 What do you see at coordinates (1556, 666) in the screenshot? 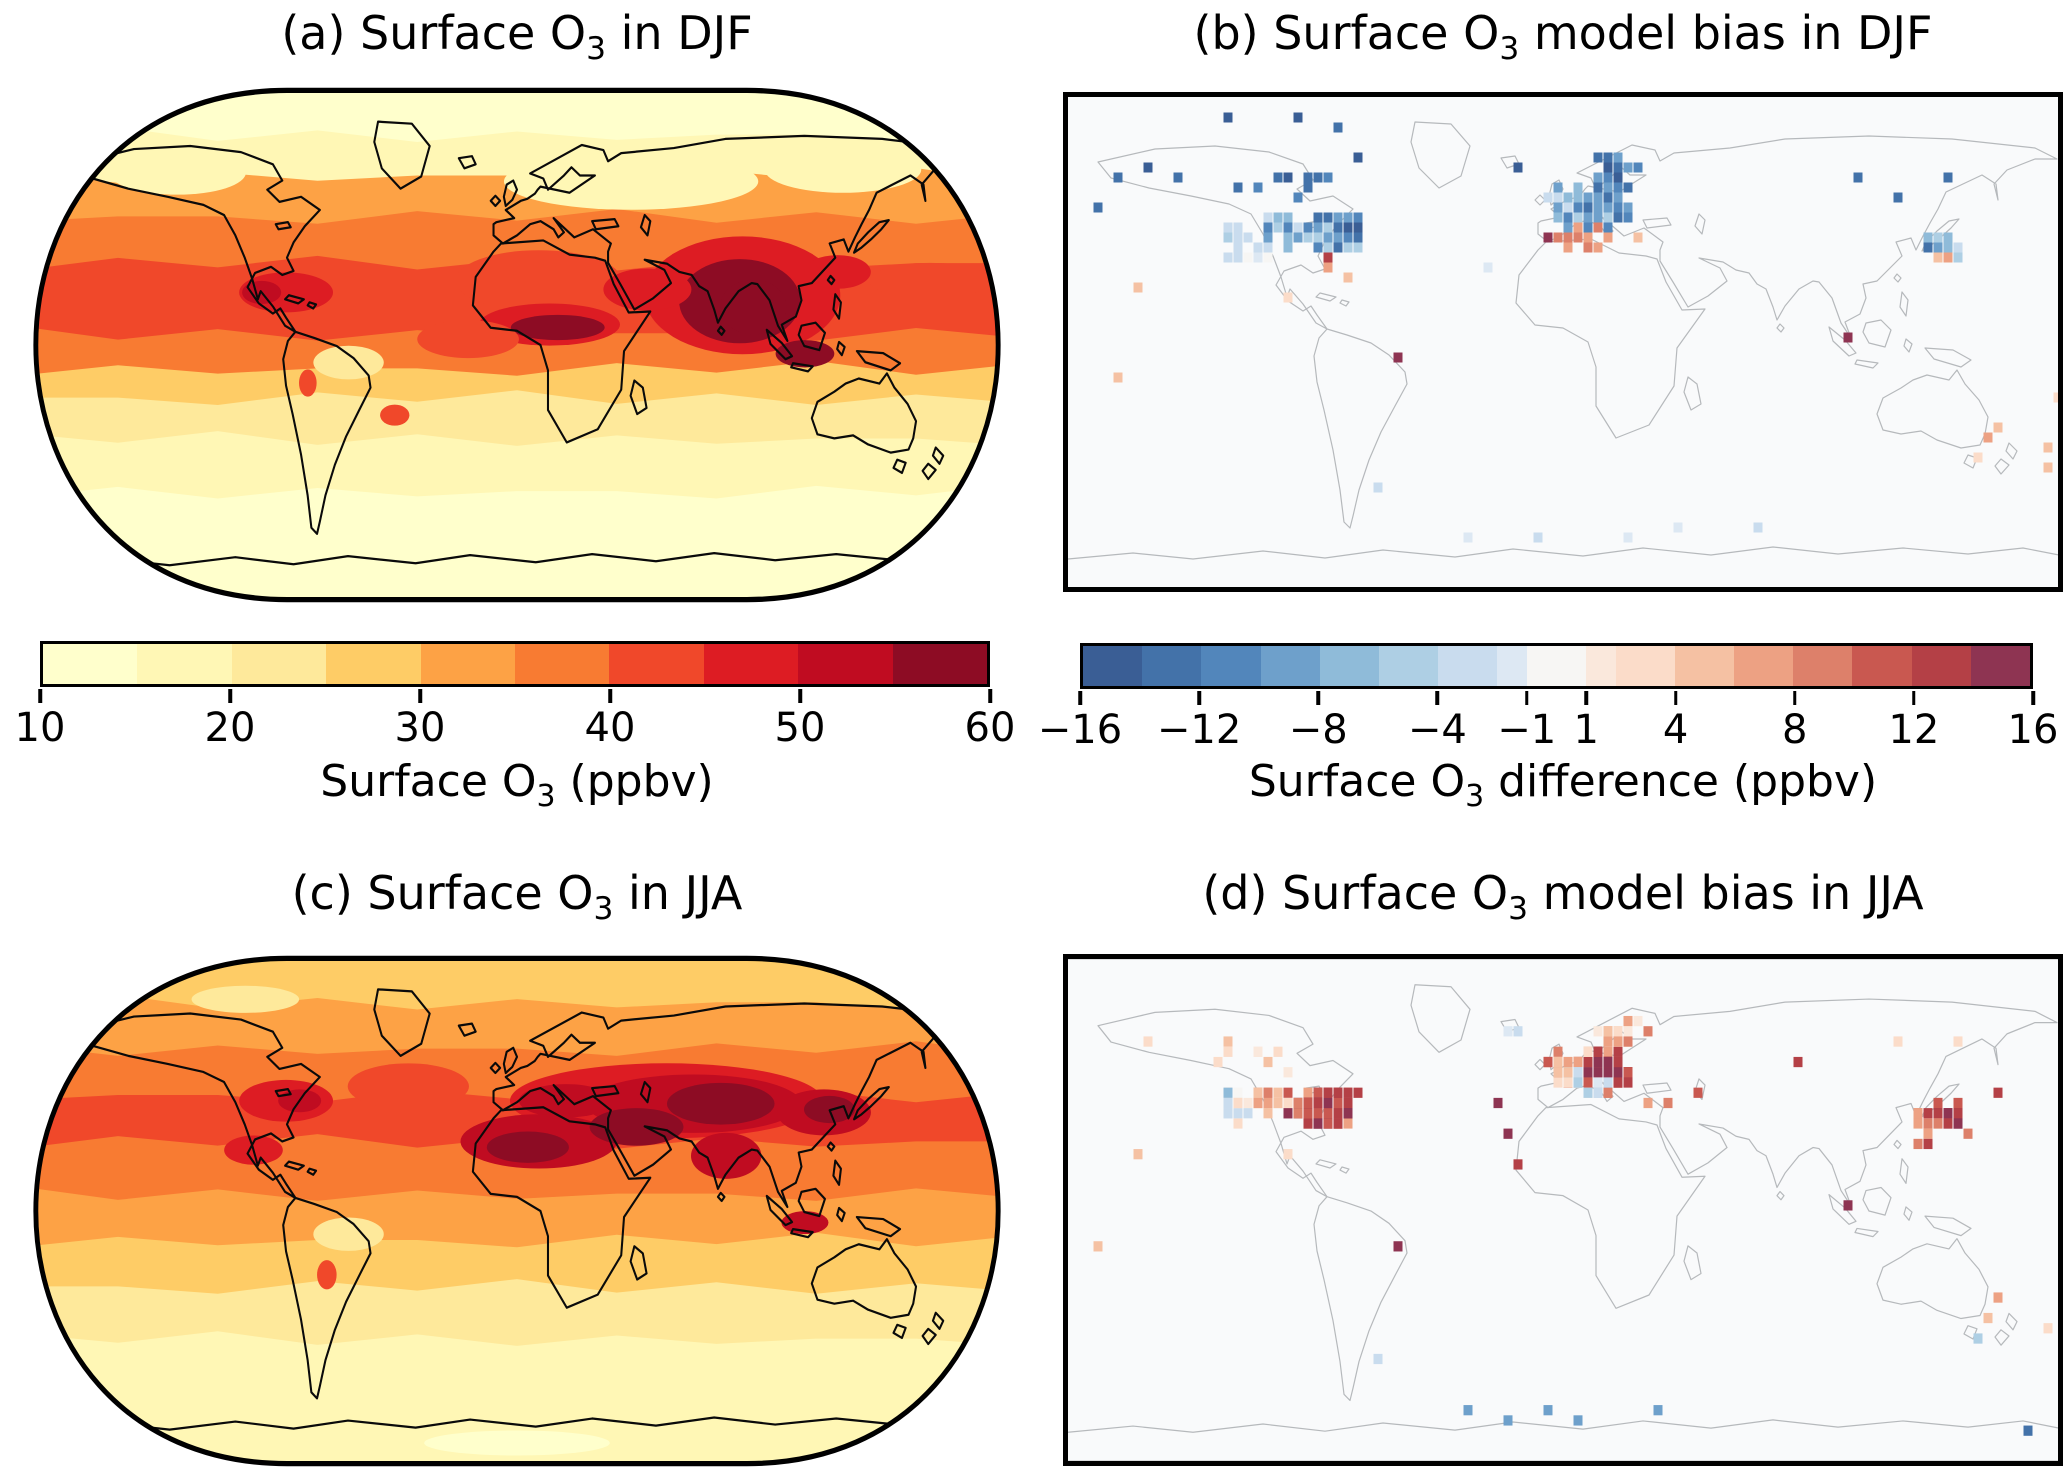
I see `colorbar-bias-segments` at bounding box center [1556, 666].